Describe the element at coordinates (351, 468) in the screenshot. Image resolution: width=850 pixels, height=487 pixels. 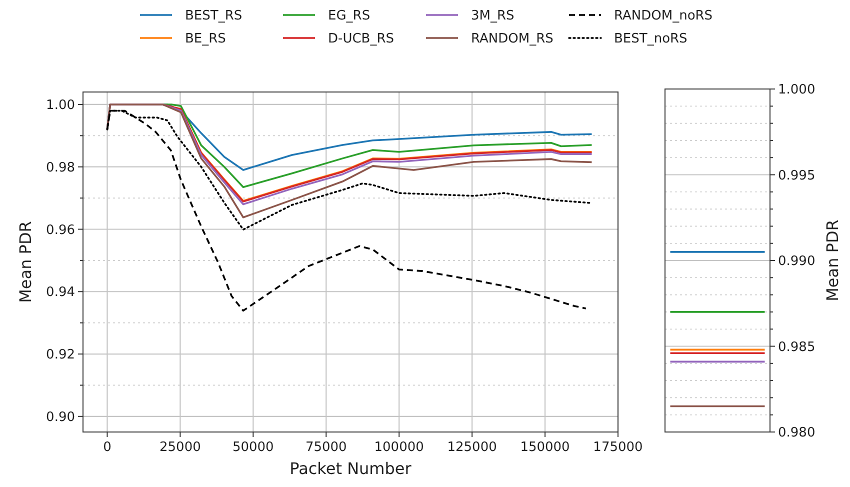
I see `x-axis-title: Packet Number` at that location.